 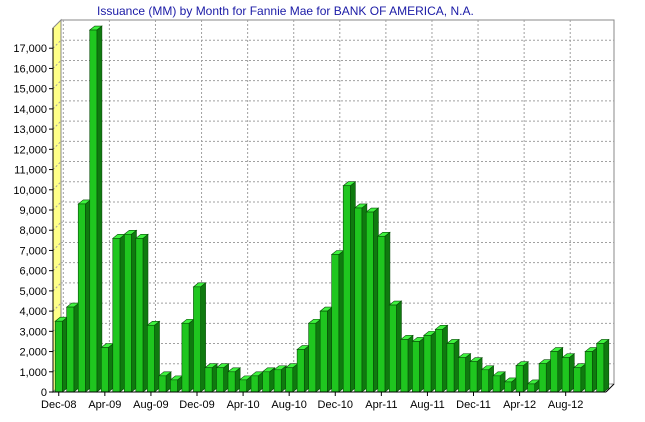 I want to click on y-tick-label: 5,000, so click(x=33, y=292).